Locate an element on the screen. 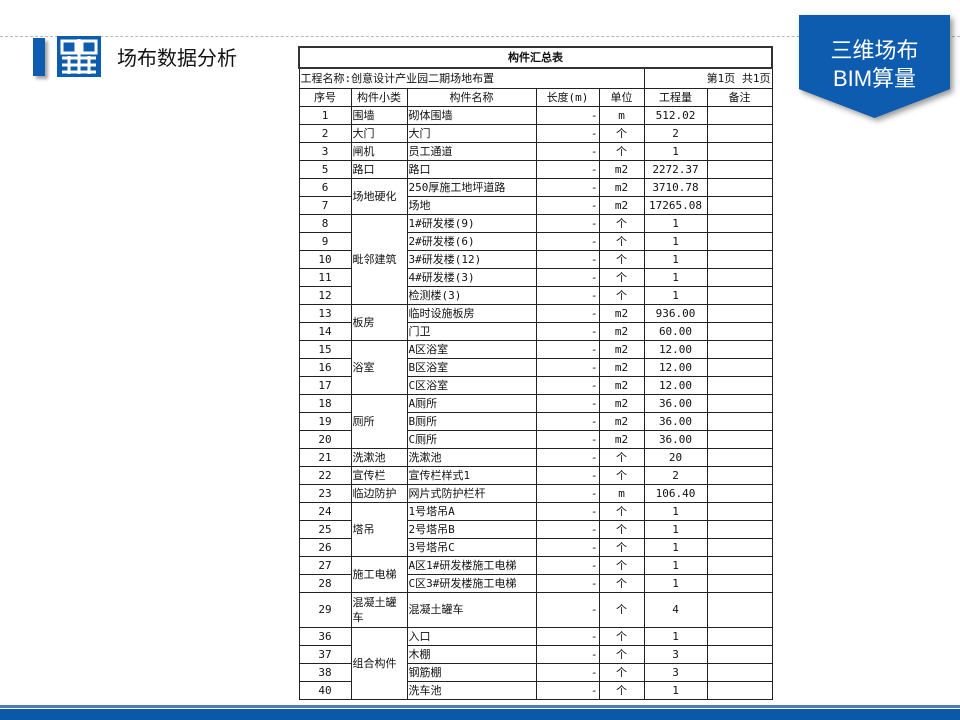  table-row: 22 宣传栏 宣传栏样式1- 个 2 is located at coordinates (535, 475).